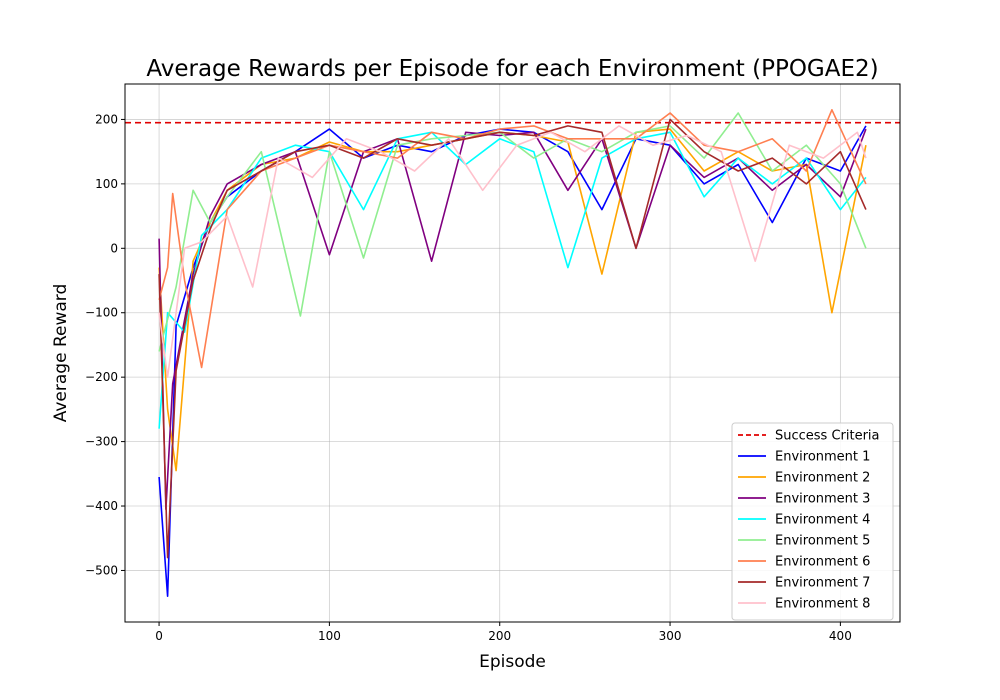 Image resolution: width=1000 pixels, height=700 pixels. Describe the element at coordinates (106, 184) in the screenshot. I see `y-tick-label: 100` at that location.